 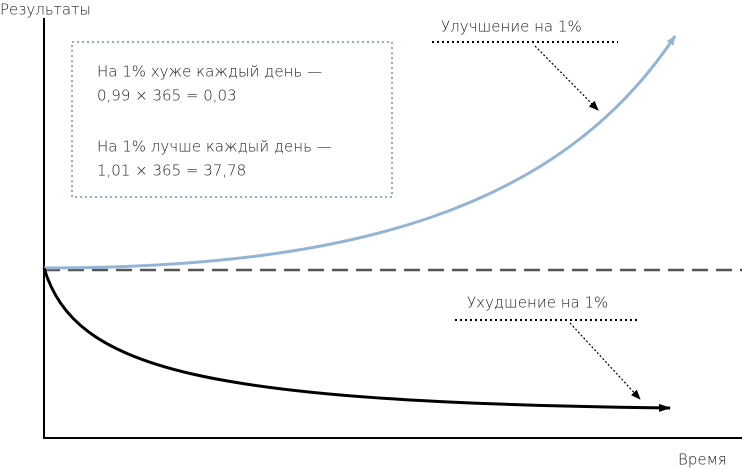 What do you see at coordinates (232, 119) in the screenshot?
I see `info-box` at bounding box center [232, 119].